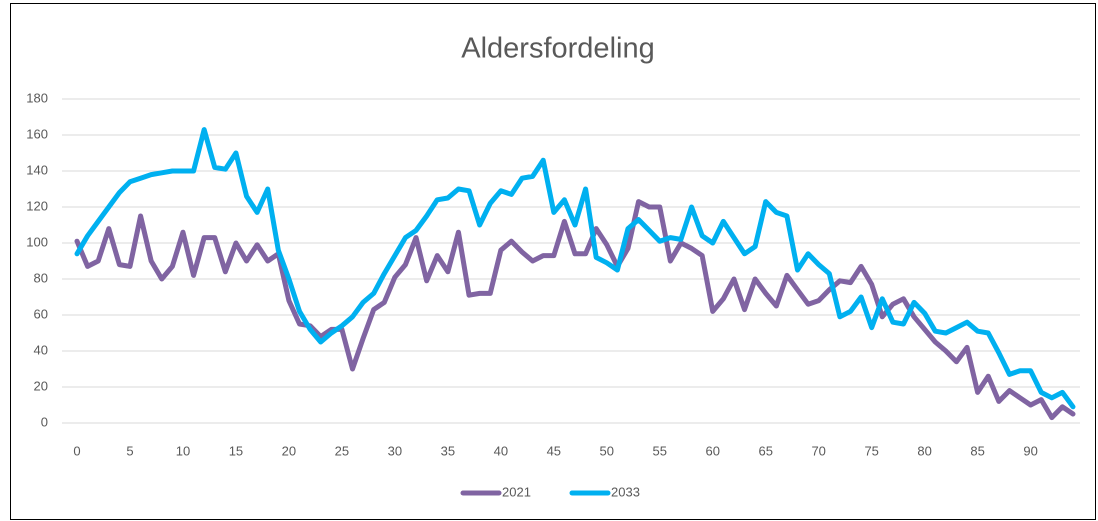 This screenshot has width=1098, height=521. What do you see at coordinates (236, 450) in the screenshot?
I see `x-tick-label: 15` at bounding box center [236, 450].